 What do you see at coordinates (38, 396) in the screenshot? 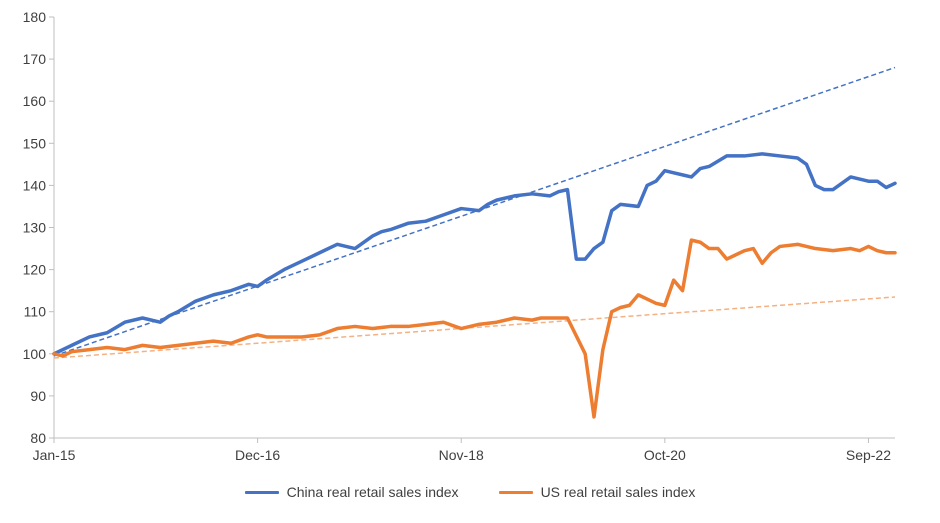
I see `y-tick-label: 90` at bounding box center [38, 396].